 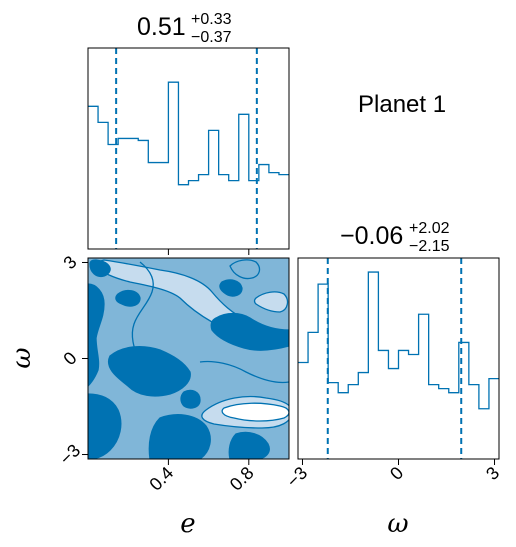 What do you see at coordinates (255, 412) in the screenshot?
I see `contour-level-mid` at bounding box center [255, 412].